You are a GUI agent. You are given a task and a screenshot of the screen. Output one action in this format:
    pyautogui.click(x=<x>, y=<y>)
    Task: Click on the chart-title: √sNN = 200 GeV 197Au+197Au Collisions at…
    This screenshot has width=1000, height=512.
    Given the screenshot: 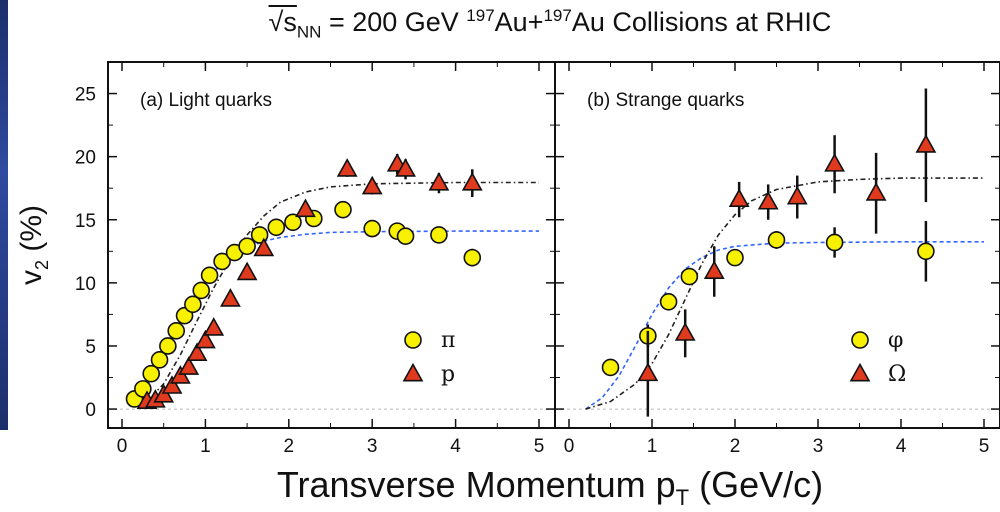 What is the action you would take?
    pyautogui.click(x=550, y=24)
    